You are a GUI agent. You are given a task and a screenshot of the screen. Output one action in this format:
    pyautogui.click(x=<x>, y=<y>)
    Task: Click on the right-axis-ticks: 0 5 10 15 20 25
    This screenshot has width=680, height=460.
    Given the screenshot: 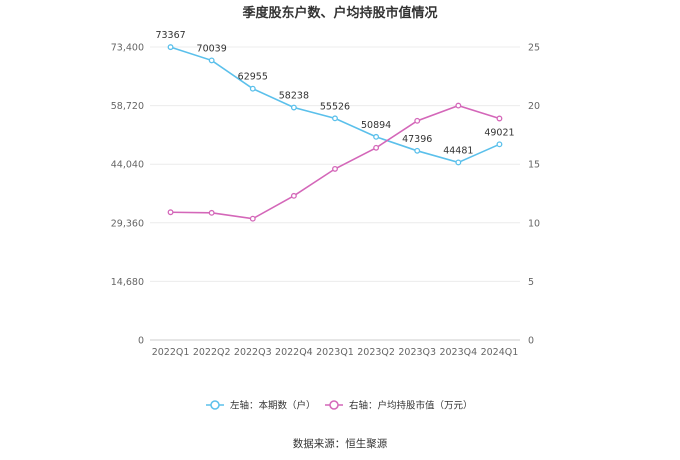 What is the action you would take?
    pyautogui.click(x=534, y=195)
    